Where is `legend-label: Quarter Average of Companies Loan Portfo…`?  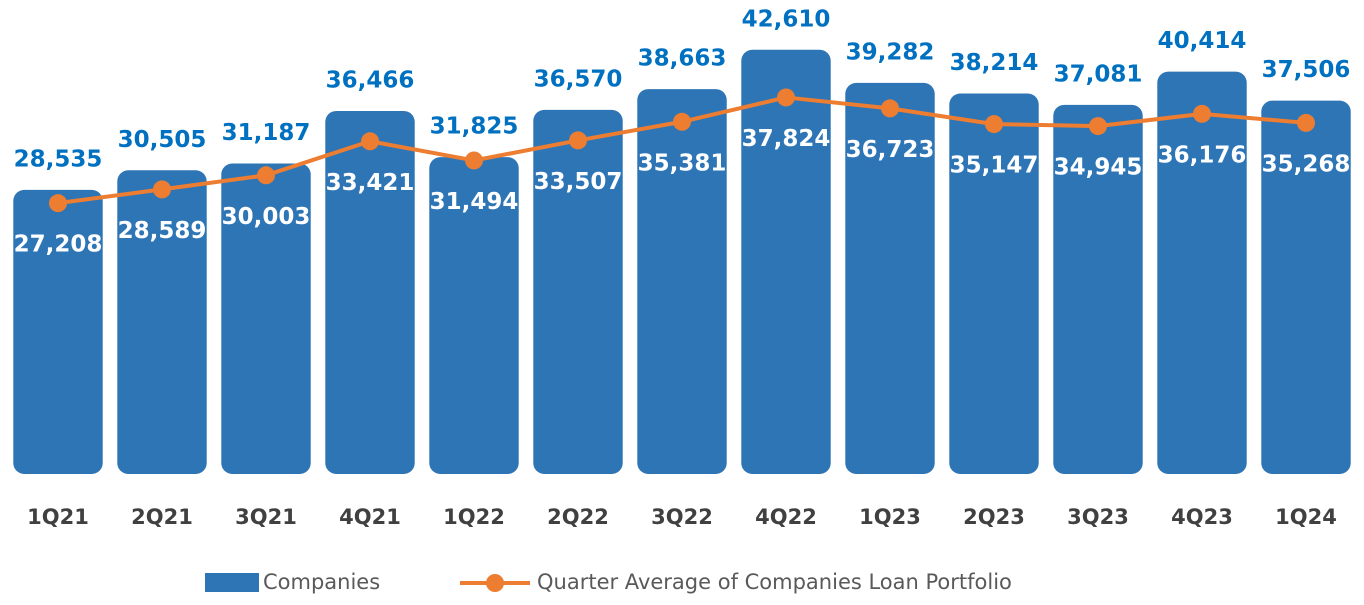 legend-label: Quarter Average of Companies Loan Portfo… is located at coordinates (774, 582).